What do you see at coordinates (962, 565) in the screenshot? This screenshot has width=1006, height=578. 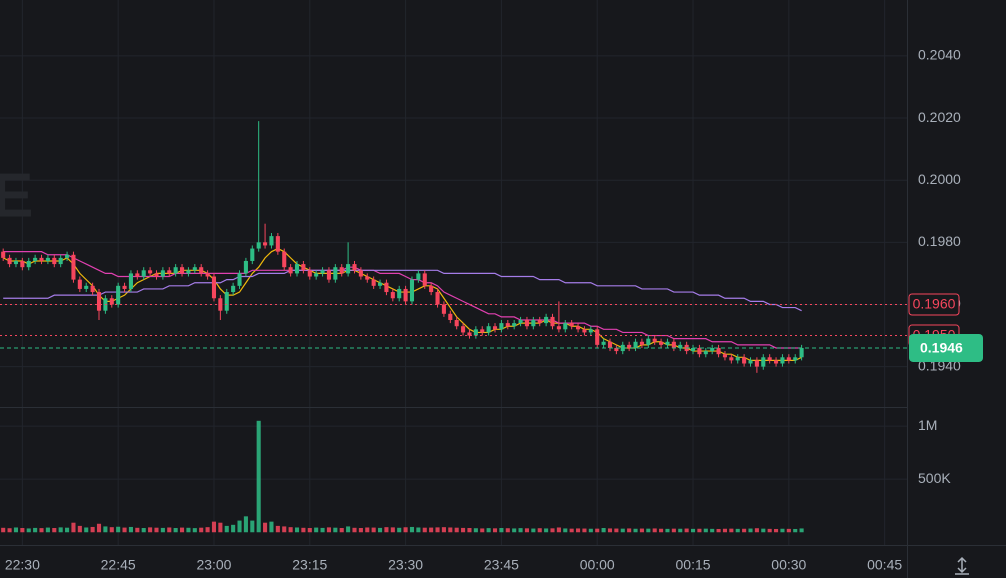 I see `scale-toggle-icon` at bounding box center [962, 565].